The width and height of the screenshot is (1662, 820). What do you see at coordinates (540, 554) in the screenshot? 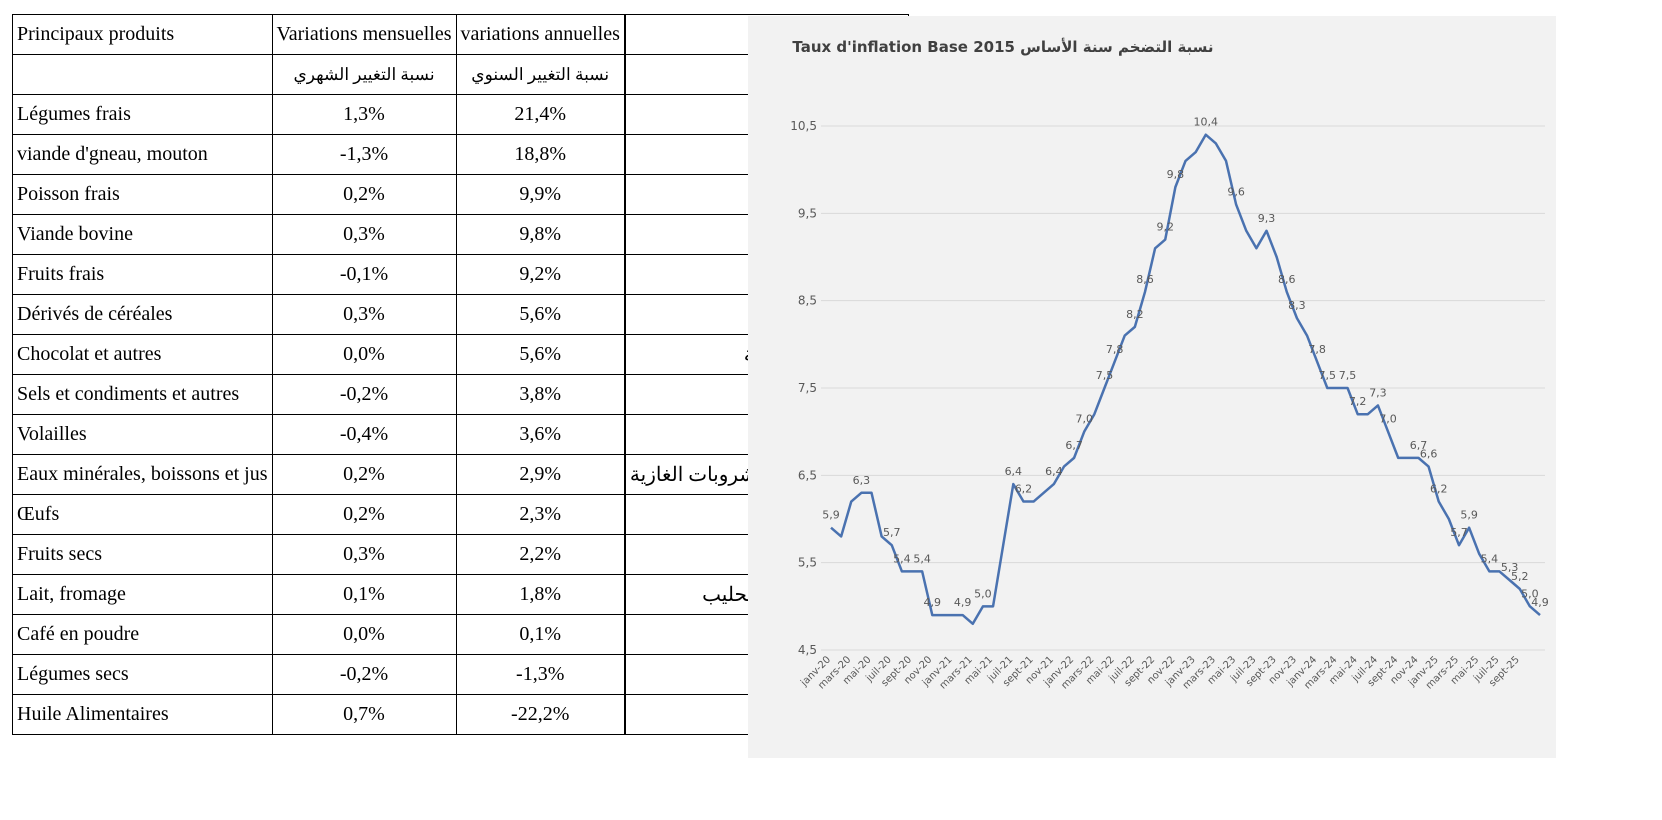
I see `table-cell: 2,2%` at bounding box center [540, 554].